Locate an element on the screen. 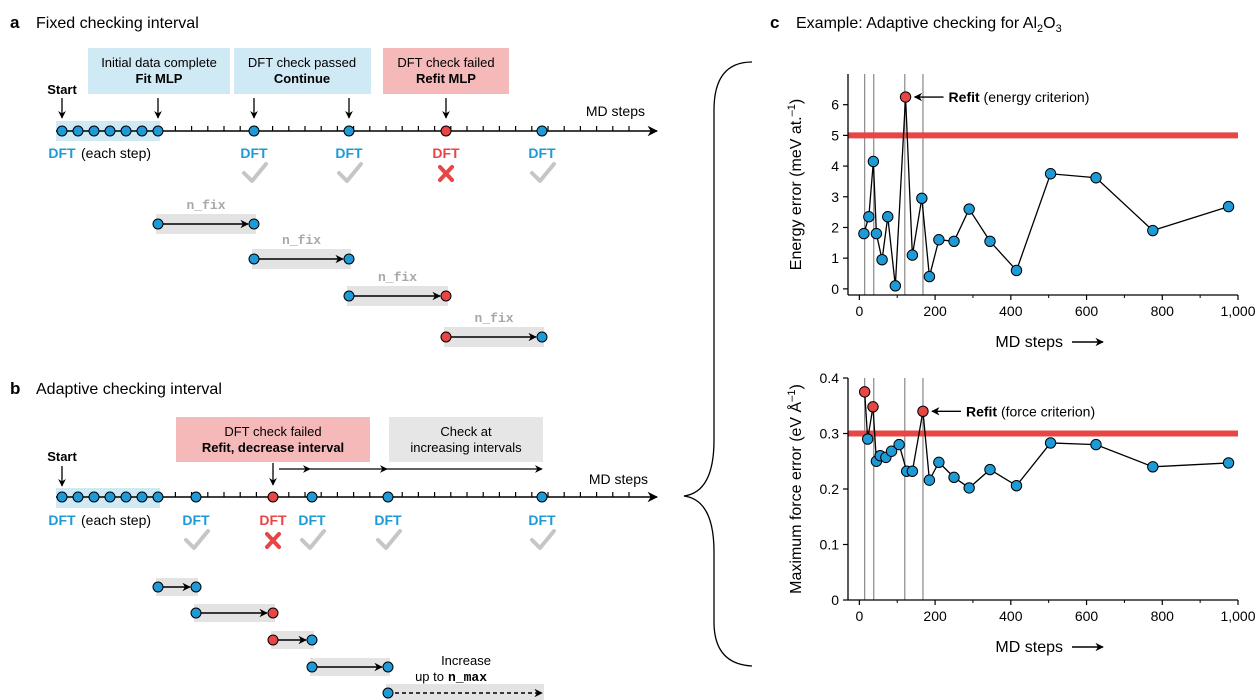 This screenshot has width=1259, height=700. x-tick-label: 600 is located at coordinates (1087, 616).